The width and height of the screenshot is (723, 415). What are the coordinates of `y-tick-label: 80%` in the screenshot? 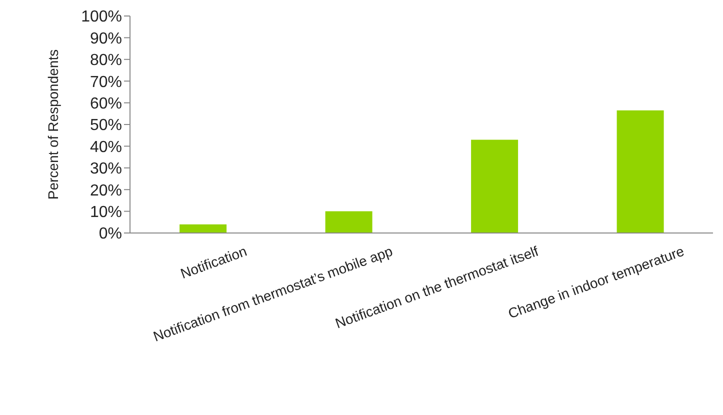 It's located at (106, 61).